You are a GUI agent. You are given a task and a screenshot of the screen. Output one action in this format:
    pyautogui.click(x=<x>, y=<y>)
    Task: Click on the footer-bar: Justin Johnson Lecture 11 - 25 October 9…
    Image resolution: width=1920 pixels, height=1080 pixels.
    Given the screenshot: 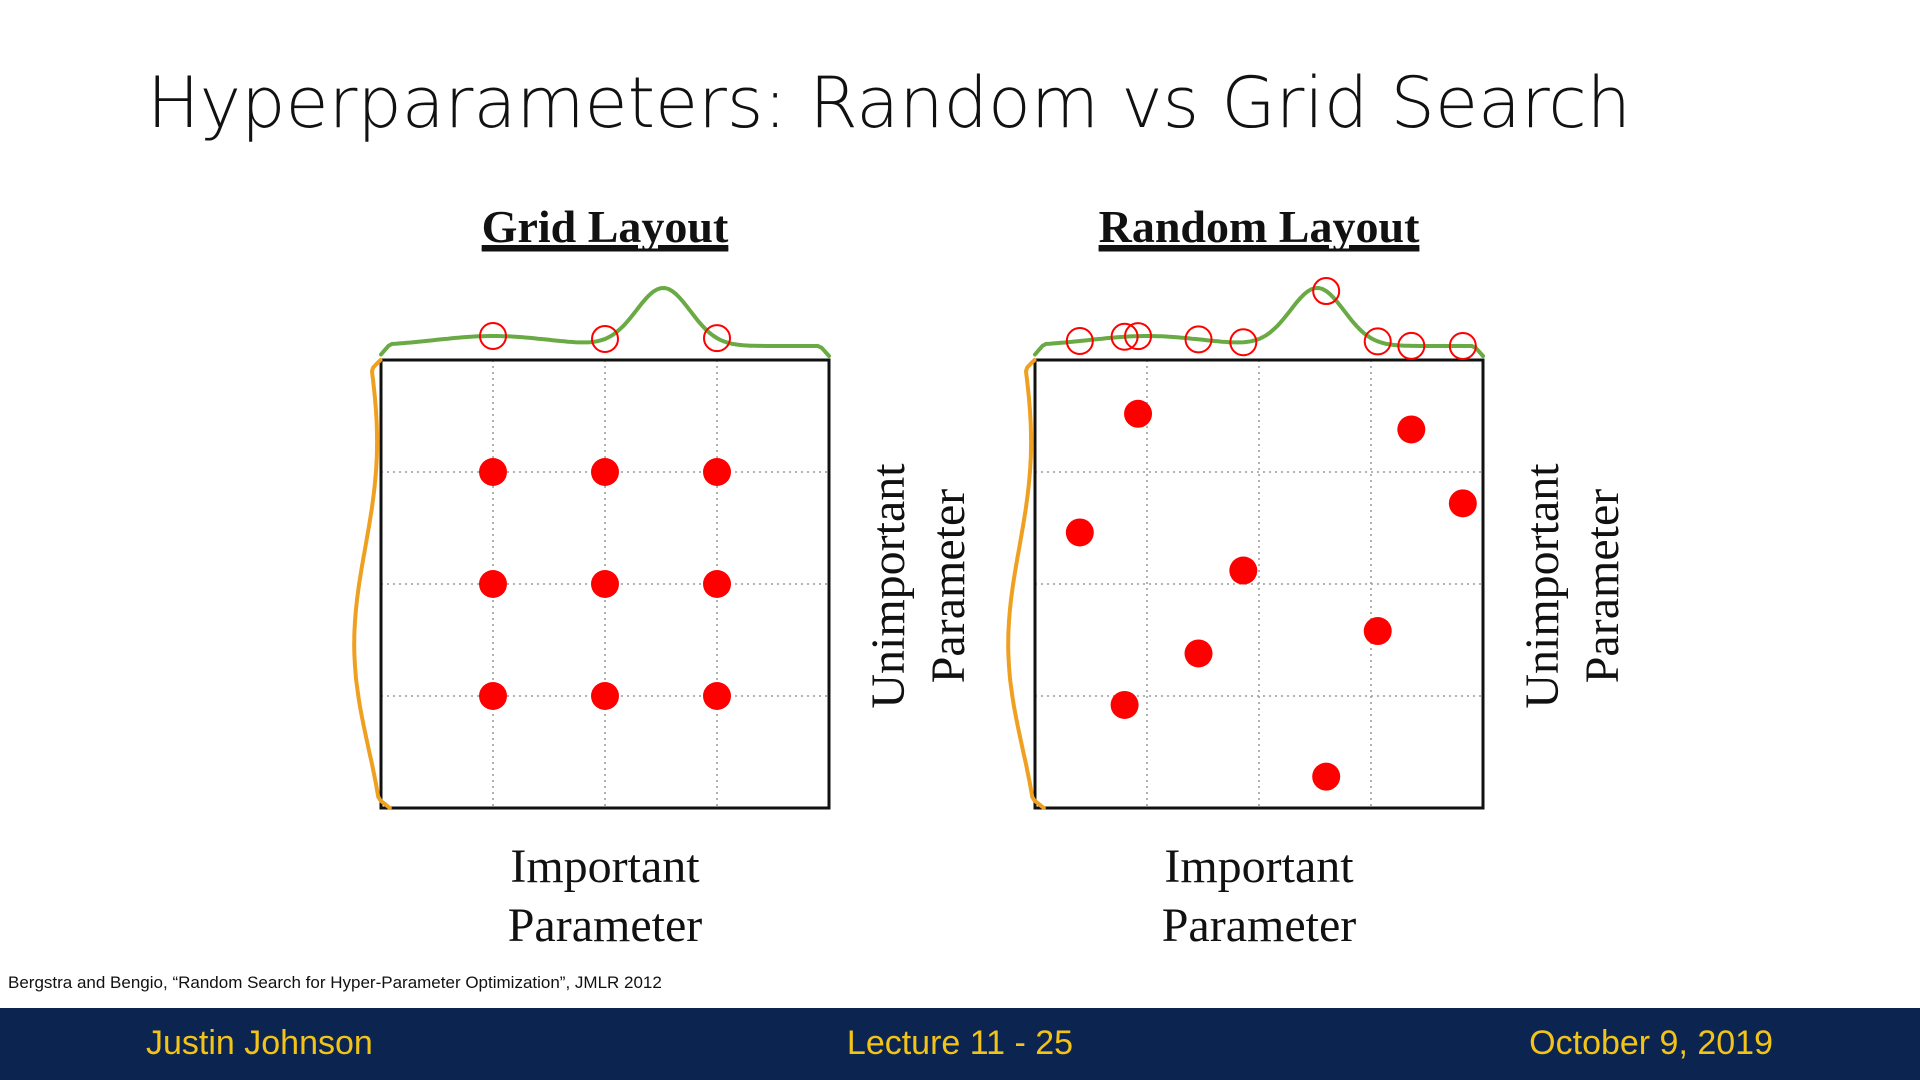 What is the action you would take?
    pyautogui.click(x=960, y=1044)
    